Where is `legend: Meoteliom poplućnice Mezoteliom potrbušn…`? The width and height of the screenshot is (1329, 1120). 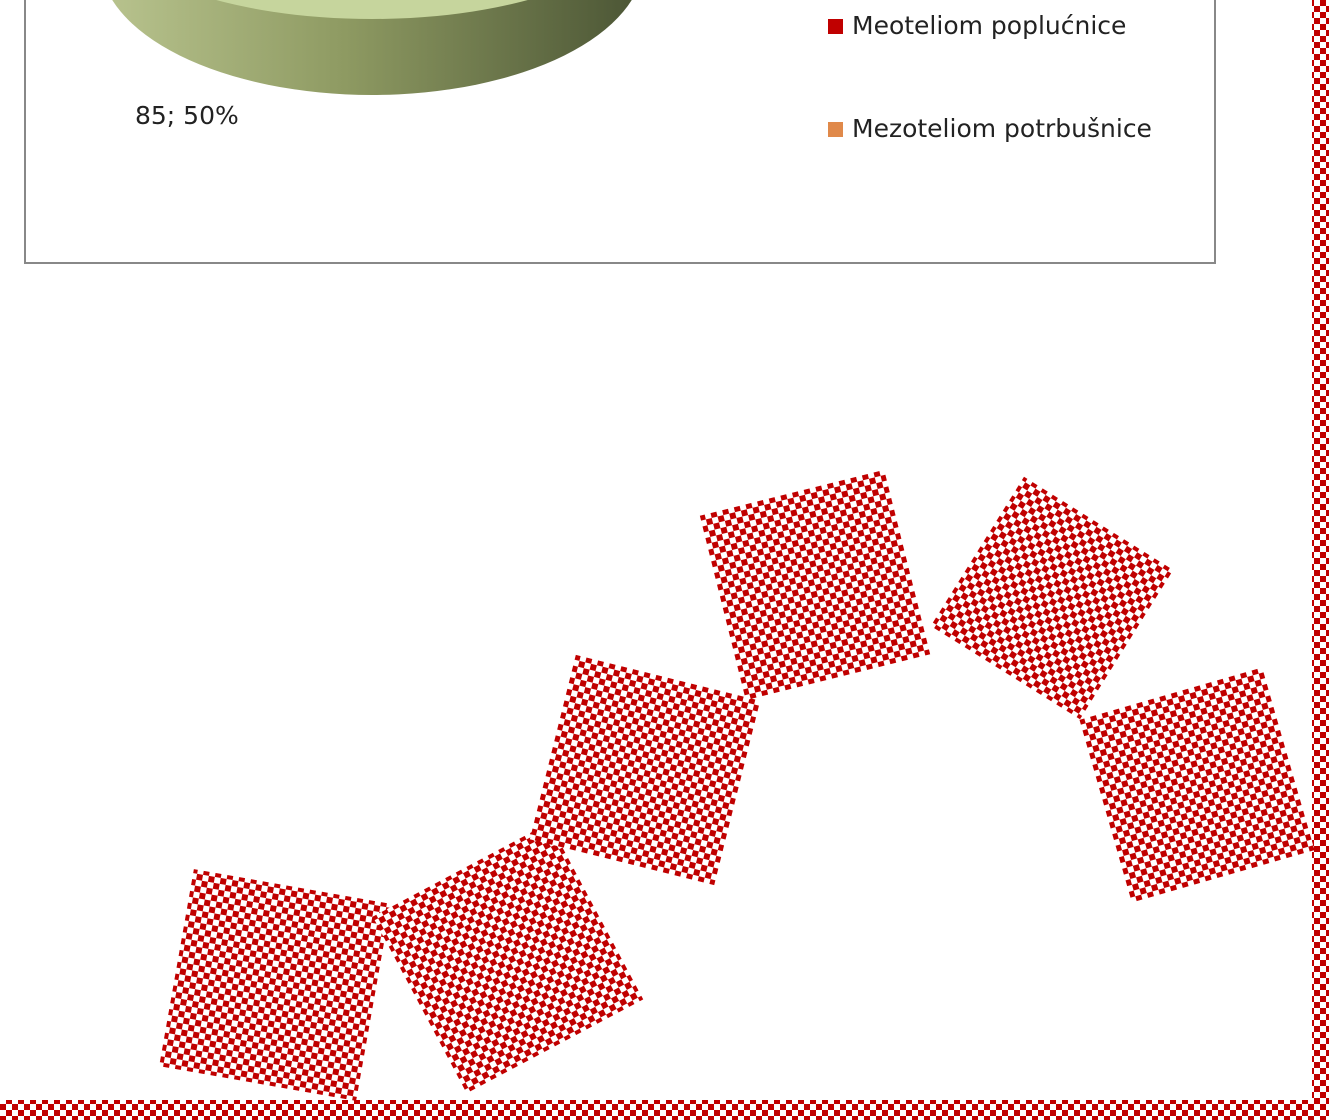 legend: Meoteliom poplućnice Mezoteliom potrbušn… is located at coordinates (990, 77).